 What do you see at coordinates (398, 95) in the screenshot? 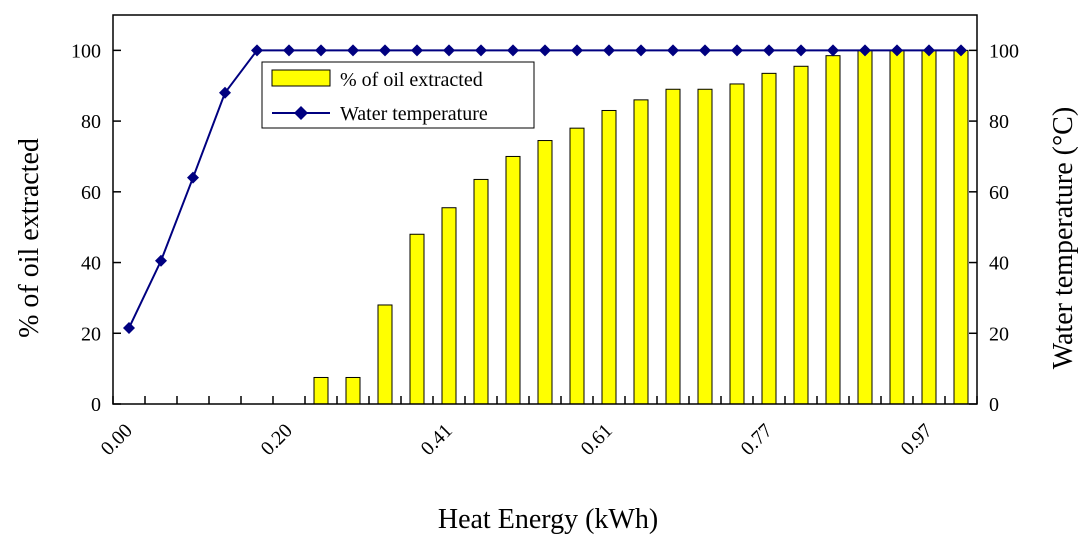
I see `legend: % of oil extracted Water temperature` at bounding box center [398, 95].